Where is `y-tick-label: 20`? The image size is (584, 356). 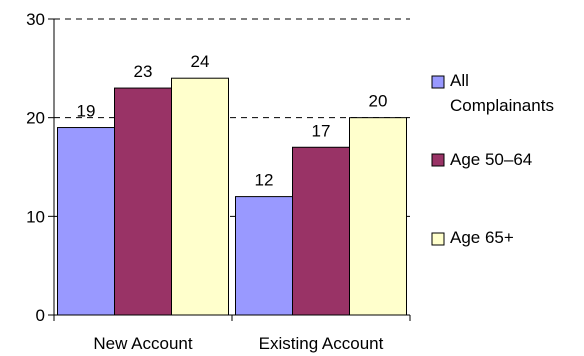 y-tick-label: 20 is located at coordinates (35, 118).